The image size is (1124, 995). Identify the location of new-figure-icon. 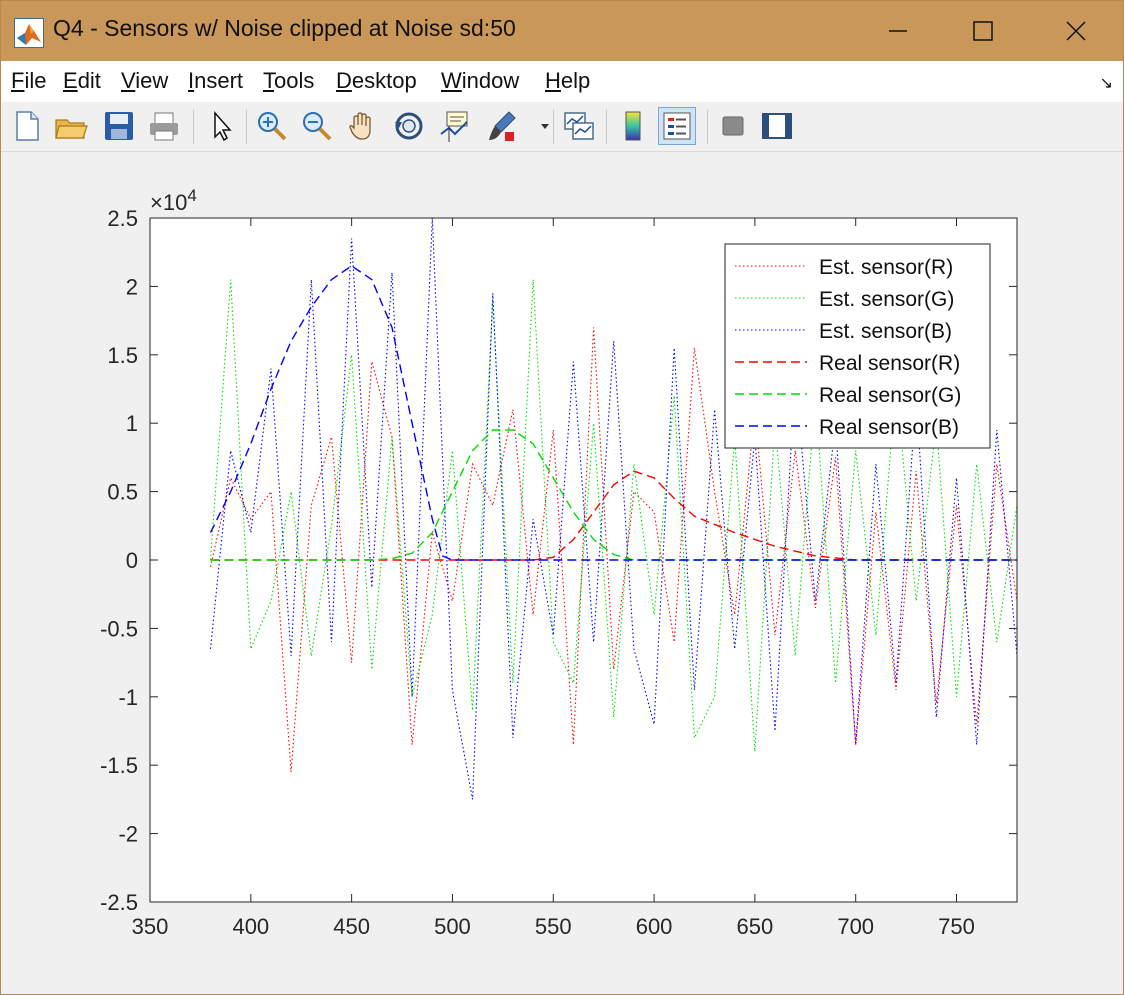
(27, 126).